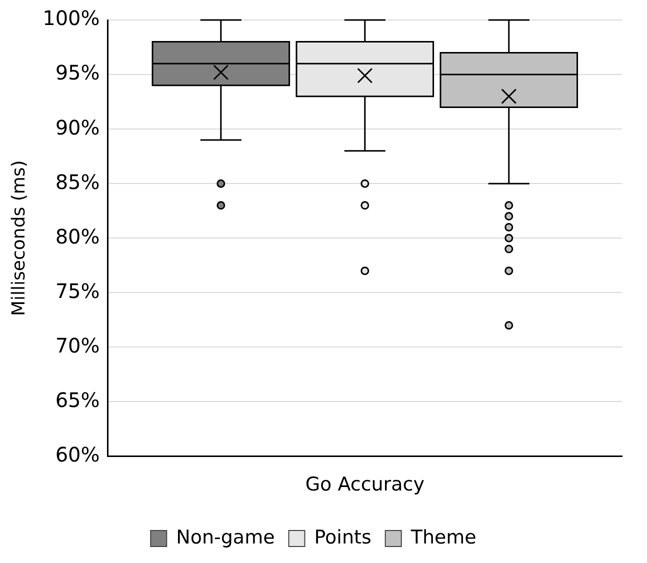  I want to click on y-tick-label: 70%, so click(77, 345).